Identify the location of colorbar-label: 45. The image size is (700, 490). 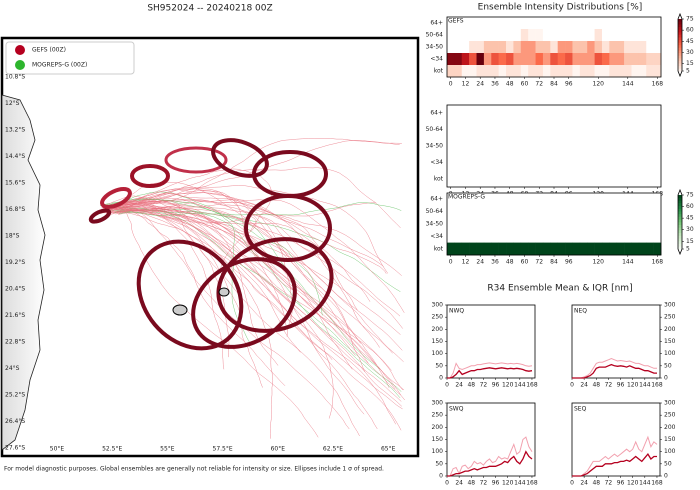
(690, 41).